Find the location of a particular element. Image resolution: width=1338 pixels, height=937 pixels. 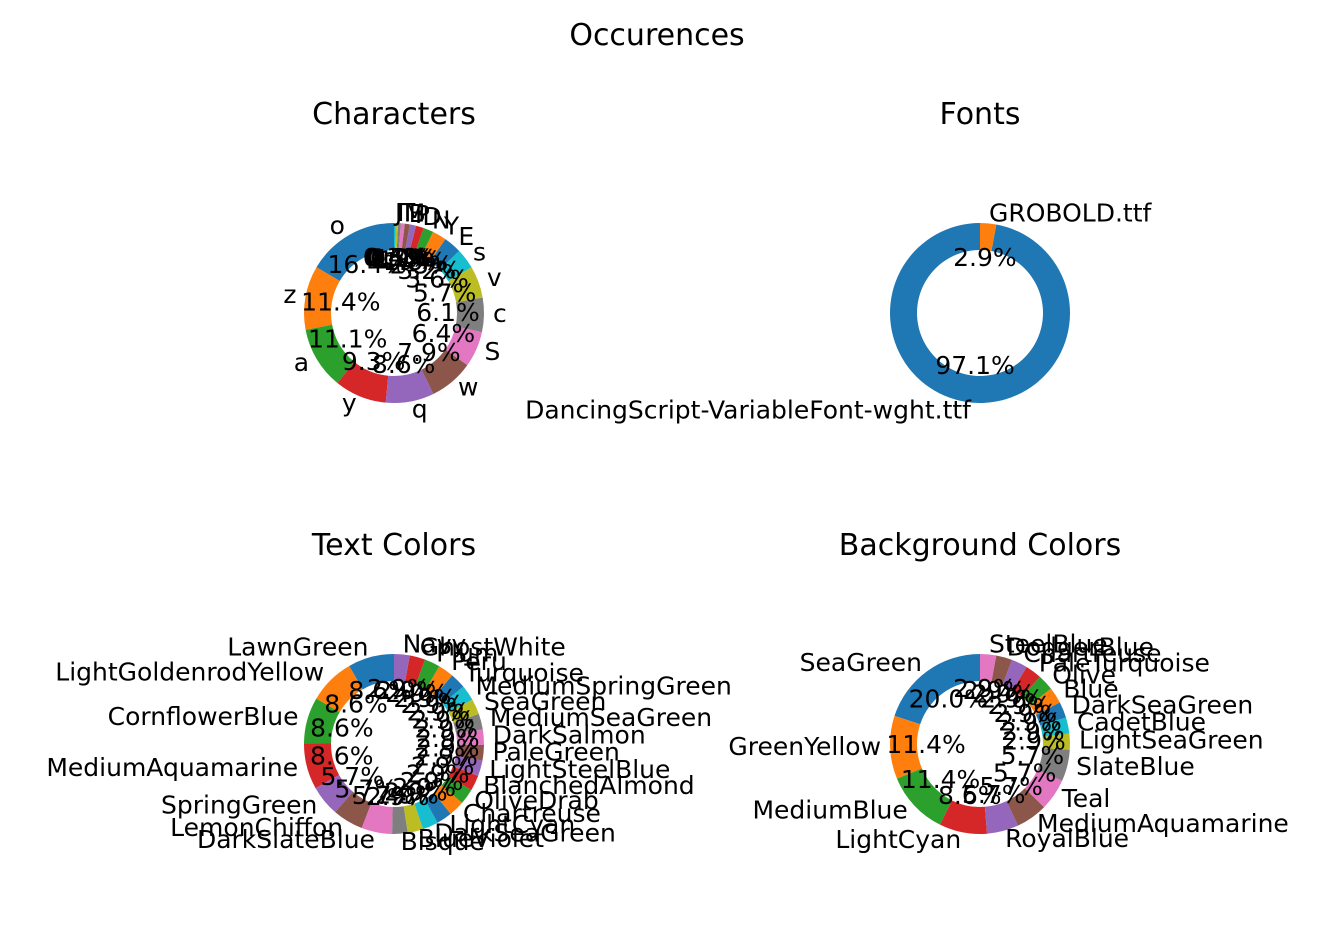

slice-percent-label: 6.1% is located at coordinates (448, 312).